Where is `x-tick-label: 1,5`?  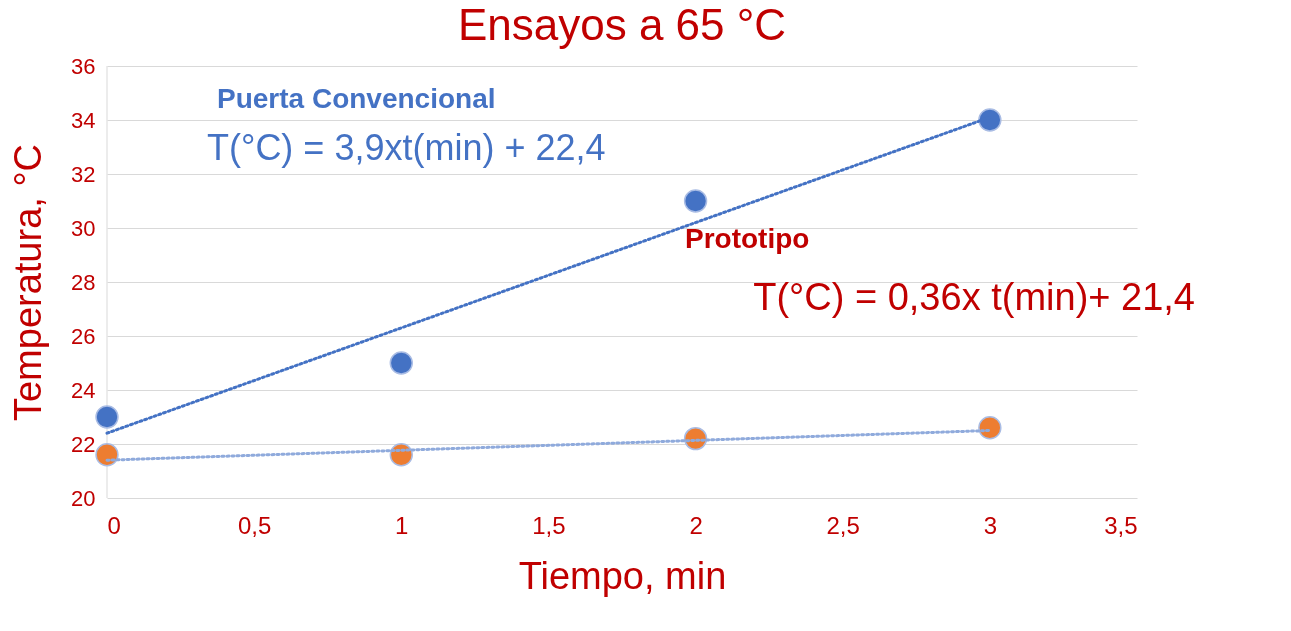 x-tick-label: 1,5 is located at coordinates (549, 525).